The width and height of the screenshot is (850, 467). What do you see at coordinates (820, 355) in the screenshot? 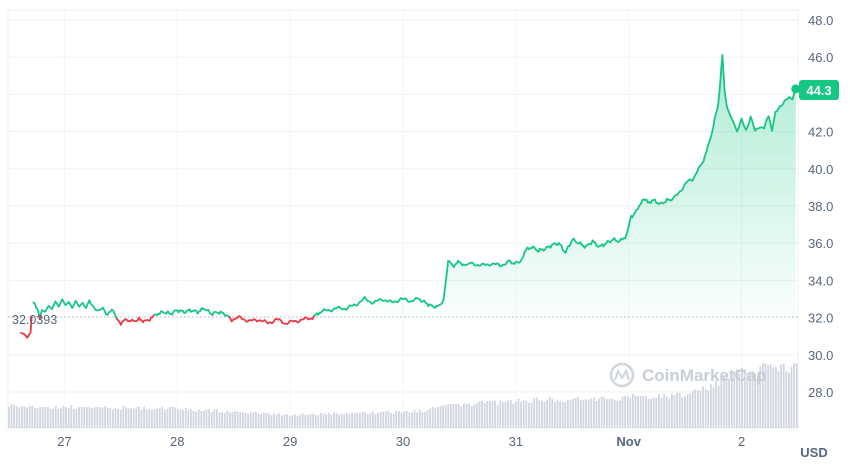
I see `y-tick-label: 30.0` at bounding box center [820, 355].